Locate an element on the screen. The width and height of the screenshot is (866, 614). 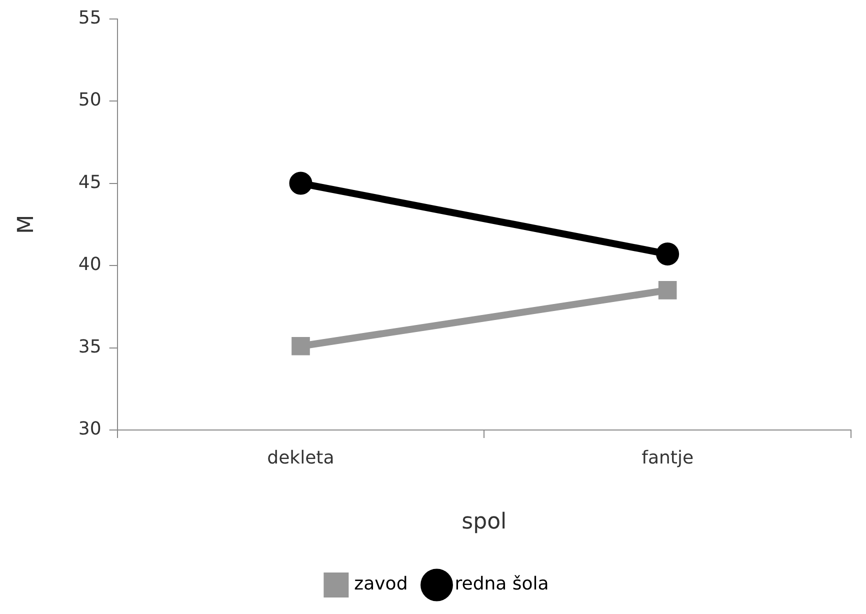
y-tick-label: 45 is located at coordinates (90, 182).